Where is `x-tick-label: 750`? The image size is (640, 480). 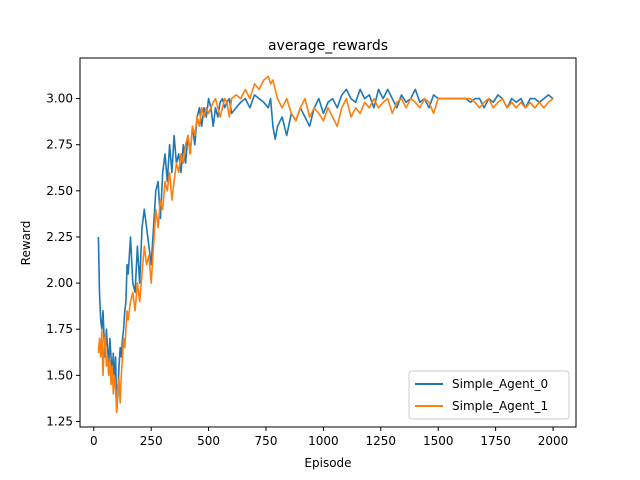 x-tick-label: 750 is located at coordinates (266, 441).